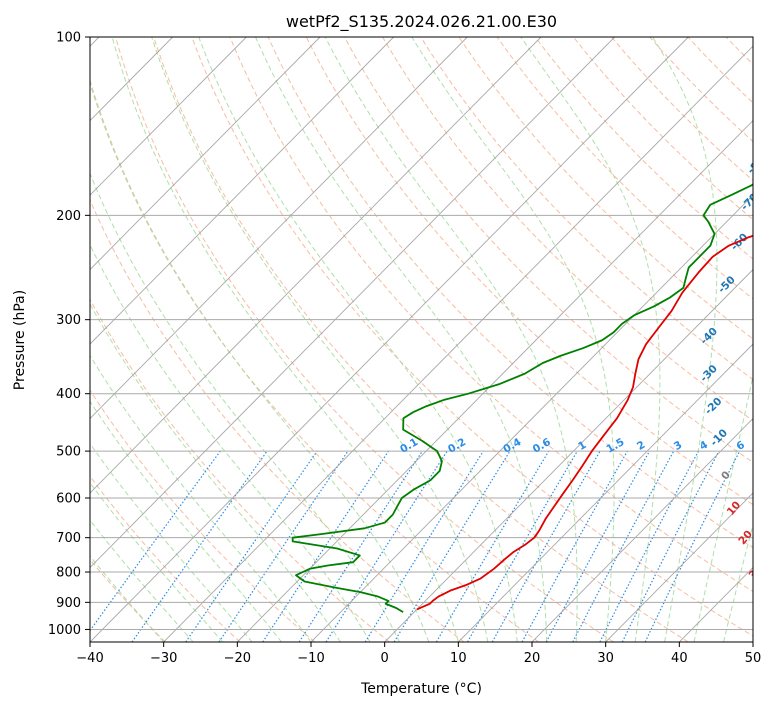  What do you see at coordinates (89, 658) in the screenshot?
I see `x-tick-label: −40` at bounding box center [89, 658].